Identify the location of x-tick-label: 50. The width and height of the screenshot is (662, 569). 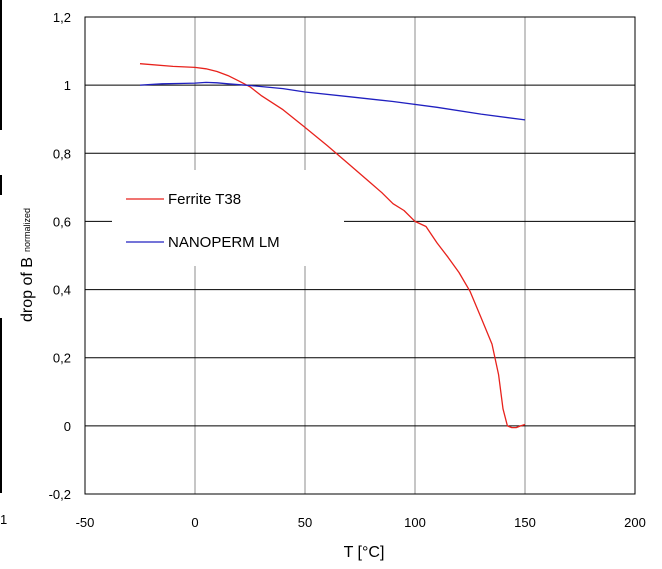
(305, 522).